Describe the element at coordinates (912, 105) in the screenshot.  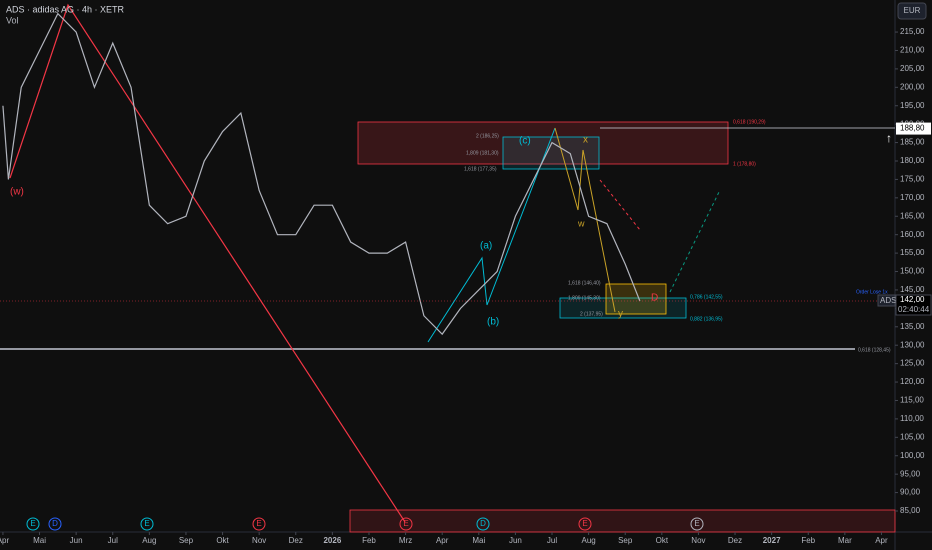
I see `y-tick-label: 195,00` at that location.